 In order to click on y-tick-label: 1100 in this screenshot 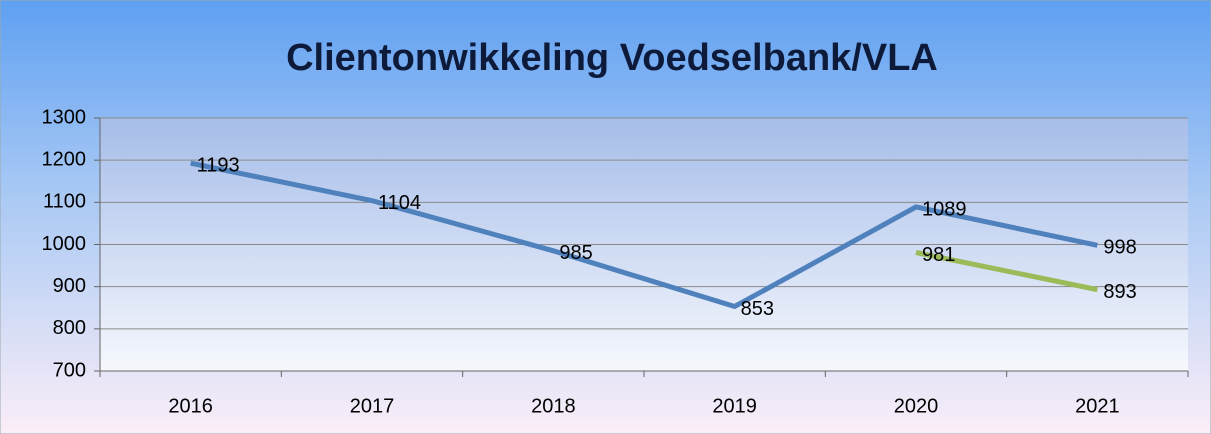, I will do `click(64, 202)`.